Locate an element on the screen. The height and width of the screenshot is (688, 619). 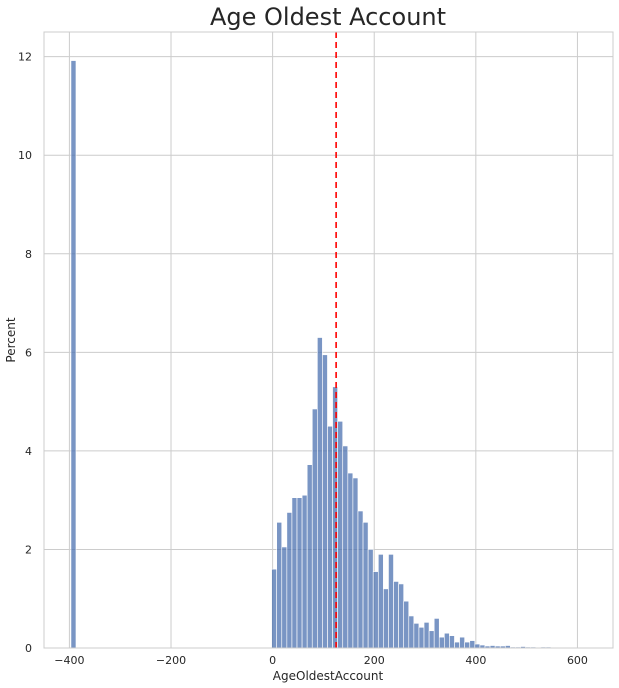
x-tick-label: 200 is located at coordinates (374, 660).